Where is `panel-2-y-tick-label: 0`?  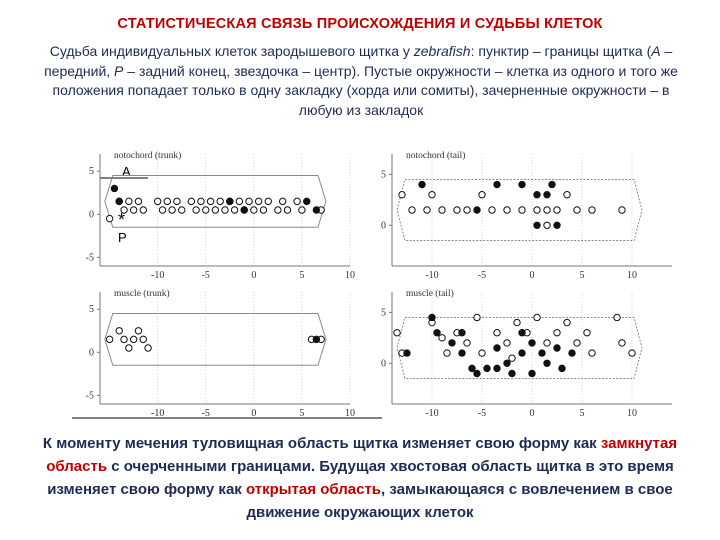
panel-2-y-tick-label: 0 is located at coordinates (91, 352).